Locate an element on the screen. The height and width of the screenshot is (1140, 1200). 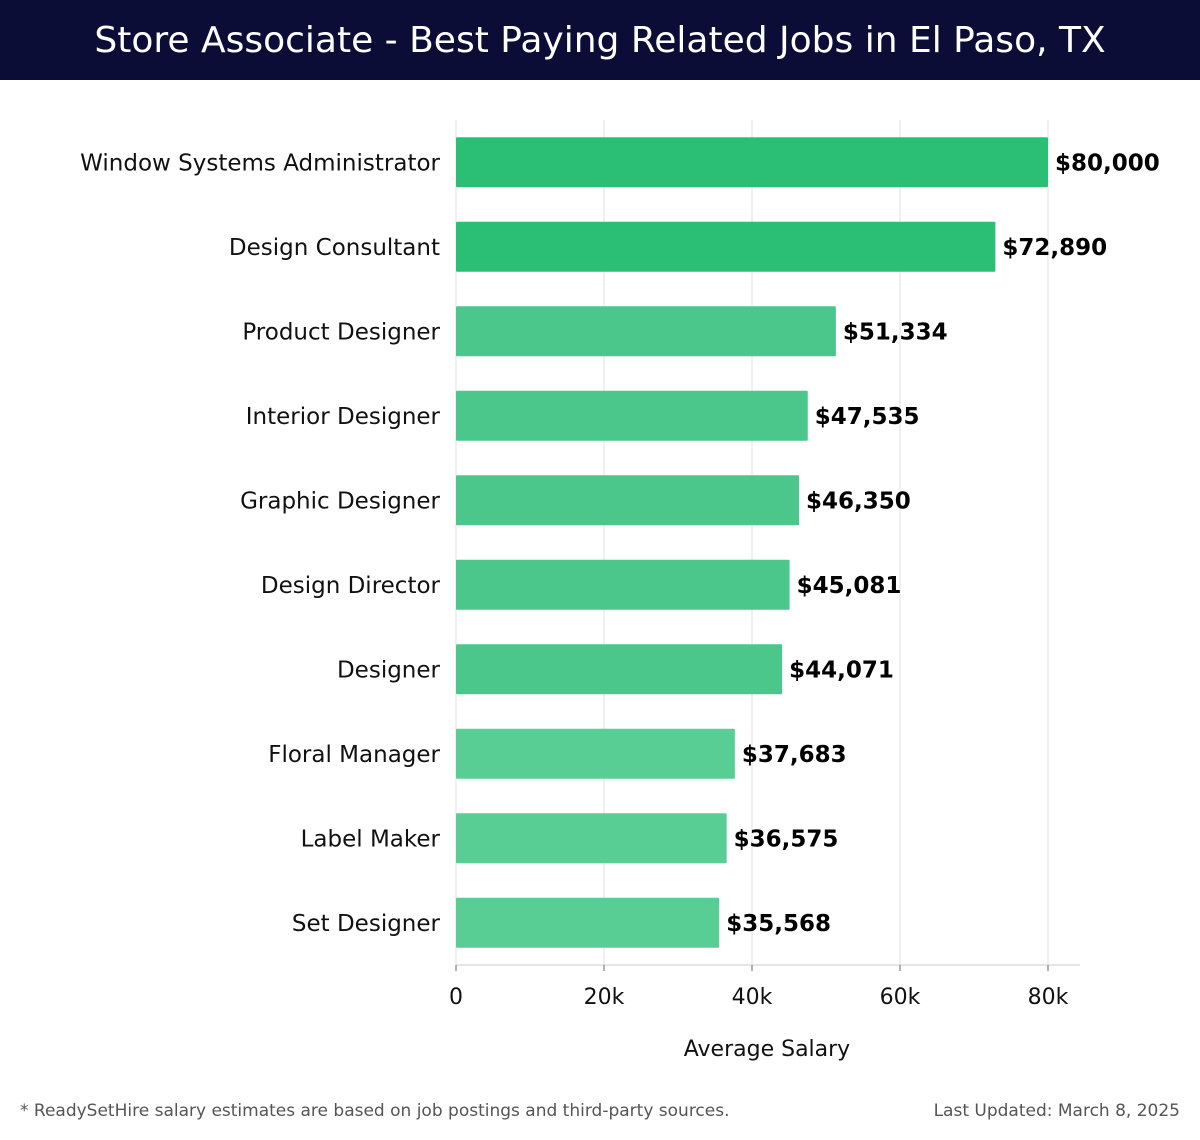
value-label: $44,071 is located at coordinates (841, 670).